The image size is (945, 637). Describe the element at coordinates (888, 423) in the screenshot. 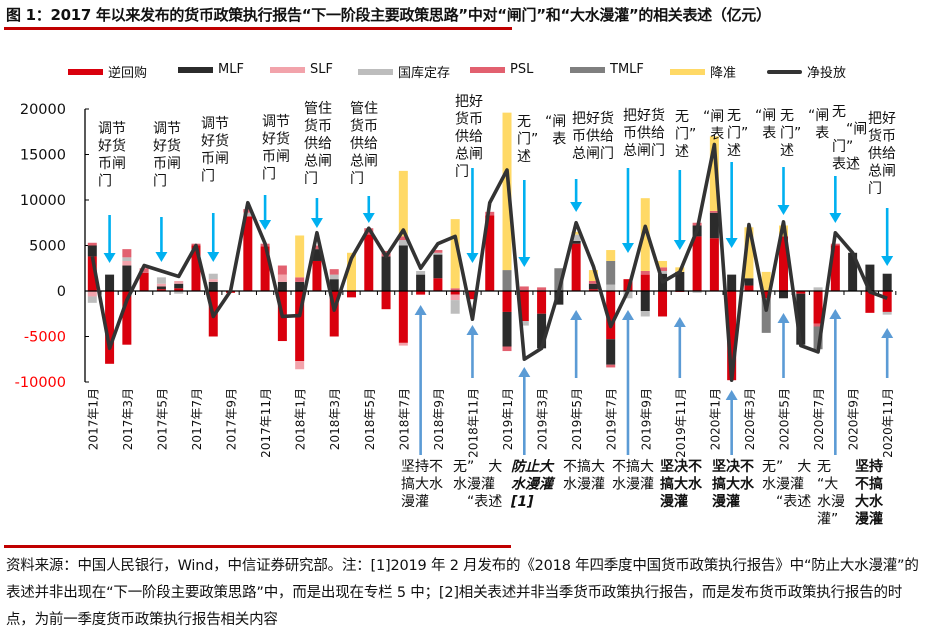

I see `x-tick-label: 2020年11月` at that location.